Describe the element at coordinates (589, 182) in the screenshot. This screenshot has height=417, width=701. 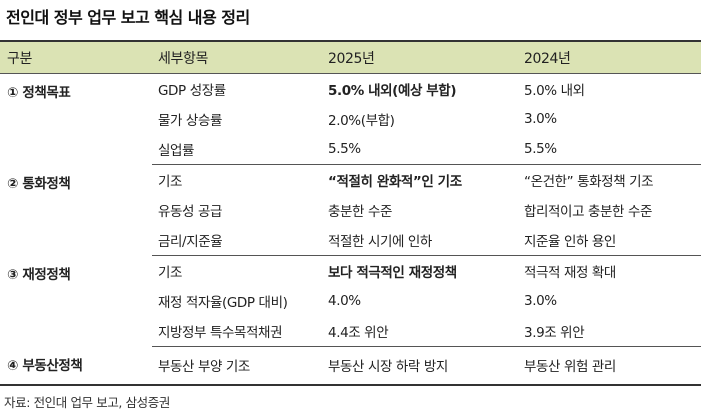
I see `value-2024-cell: “온건한” 통화정책 기조` at that location.